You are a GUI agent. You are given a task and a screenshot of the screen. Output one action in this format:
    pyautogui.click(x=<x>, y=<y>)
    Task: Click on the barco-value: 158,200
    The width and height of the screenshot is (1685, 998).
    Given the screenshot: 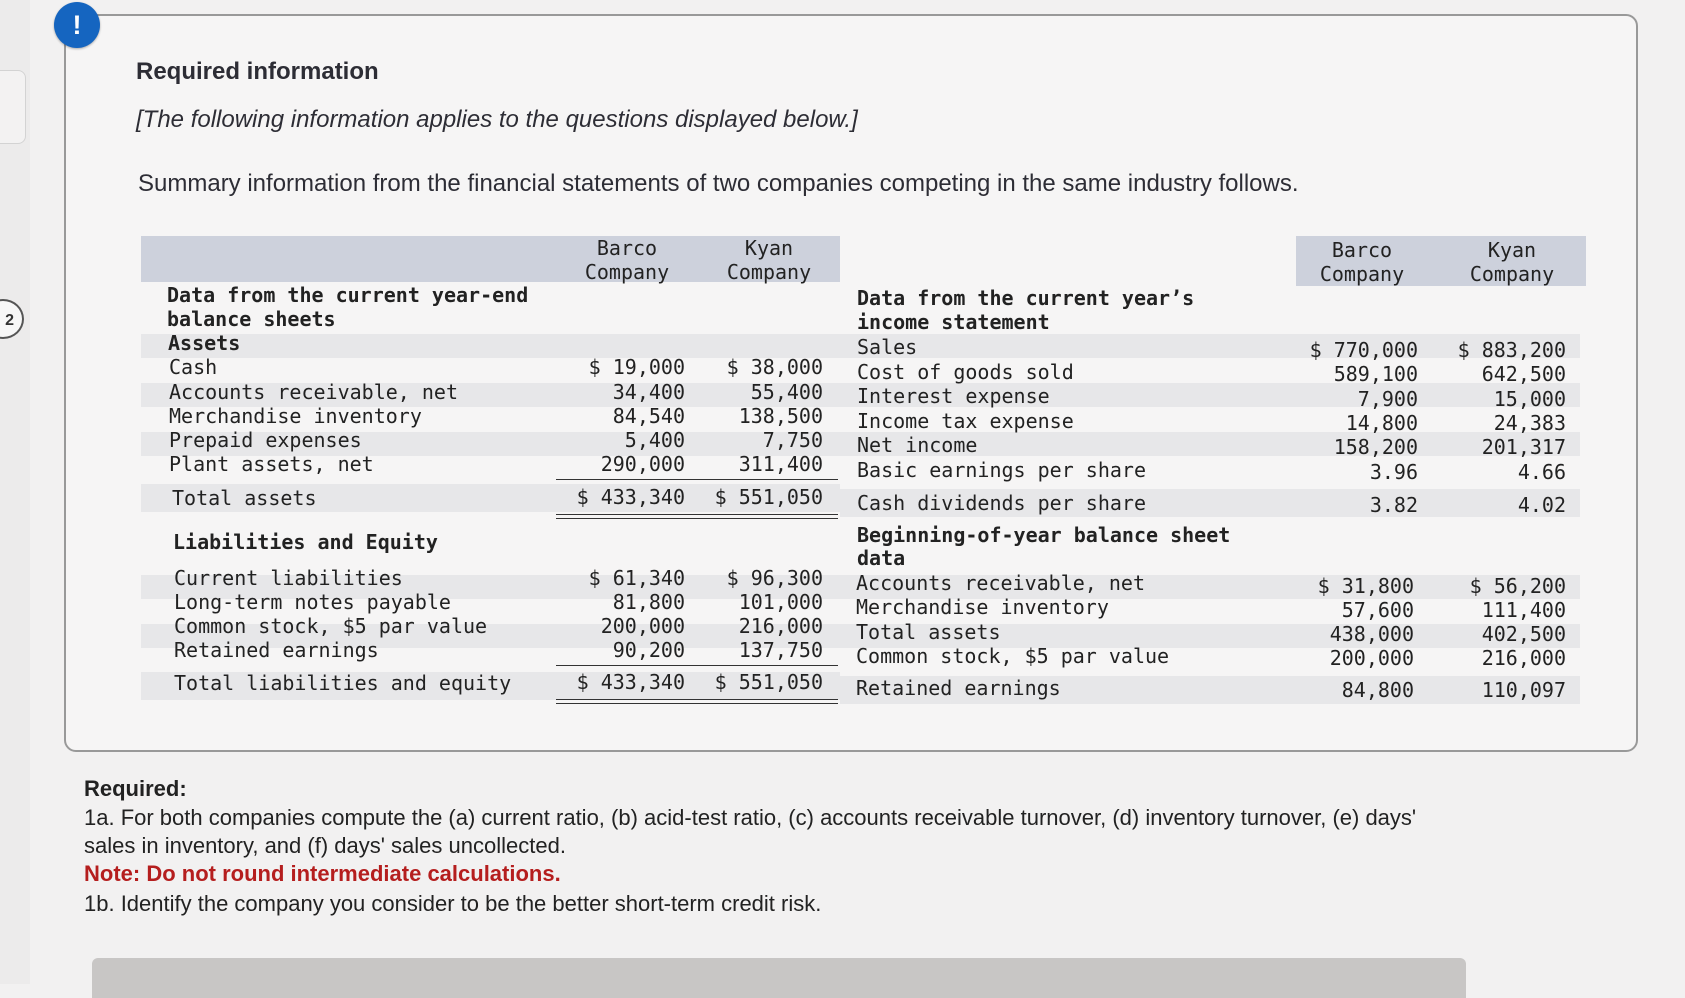 What is the action you would take?
    pyautogui.click(x=1375, y=447)
    